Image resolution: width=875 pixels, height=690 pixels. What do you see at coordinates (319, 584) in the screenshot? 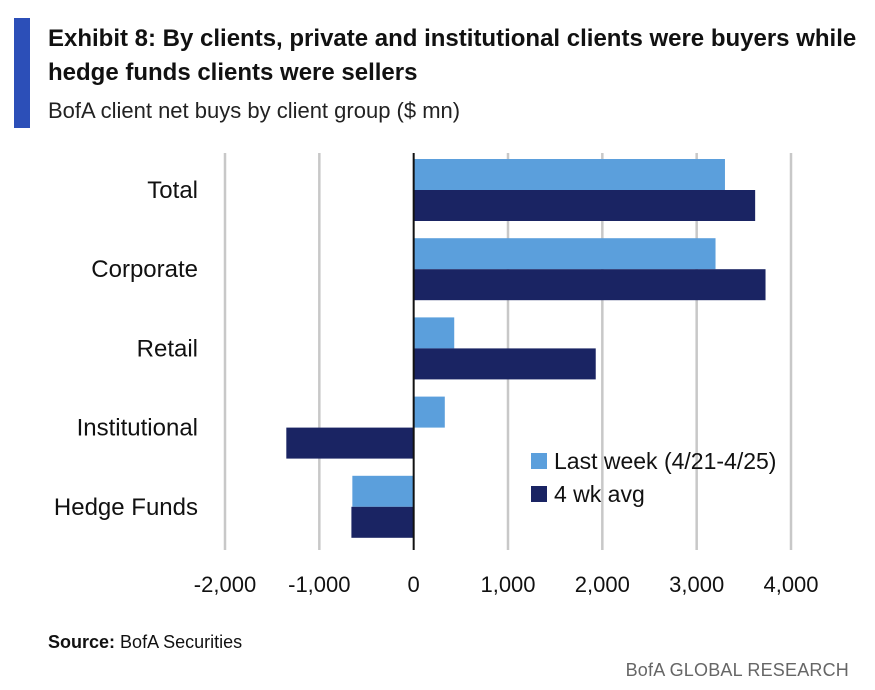
I see `x-tick-label: -1,000` at bounding box center [319, 584].